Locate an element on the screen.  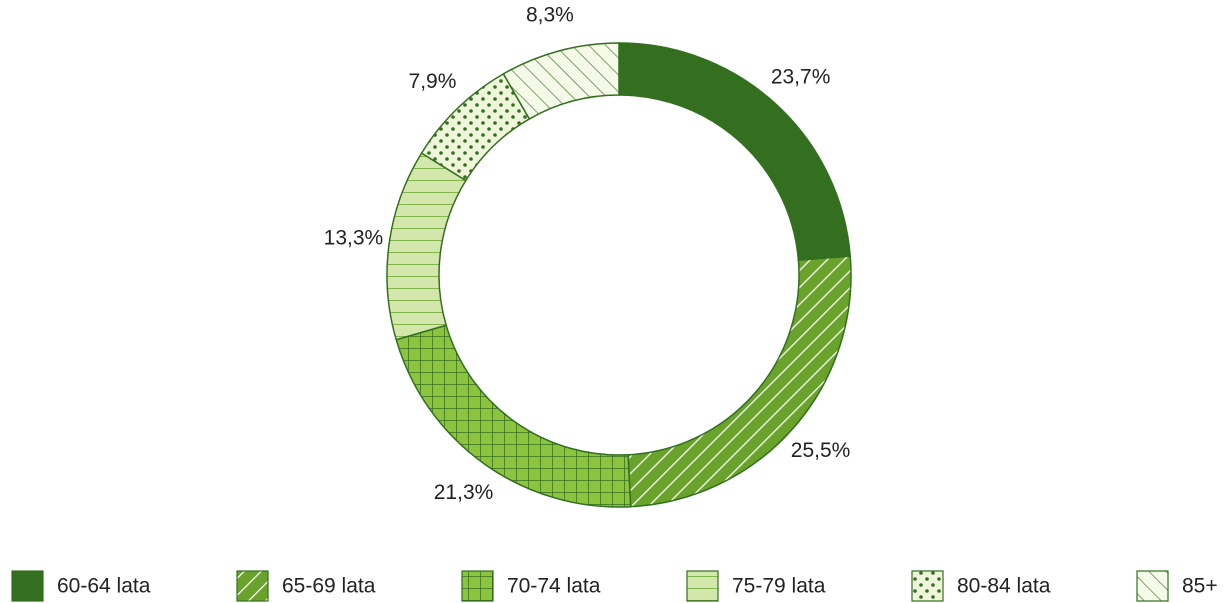
data-label: 21,3% is located at coordinates (464, 492).